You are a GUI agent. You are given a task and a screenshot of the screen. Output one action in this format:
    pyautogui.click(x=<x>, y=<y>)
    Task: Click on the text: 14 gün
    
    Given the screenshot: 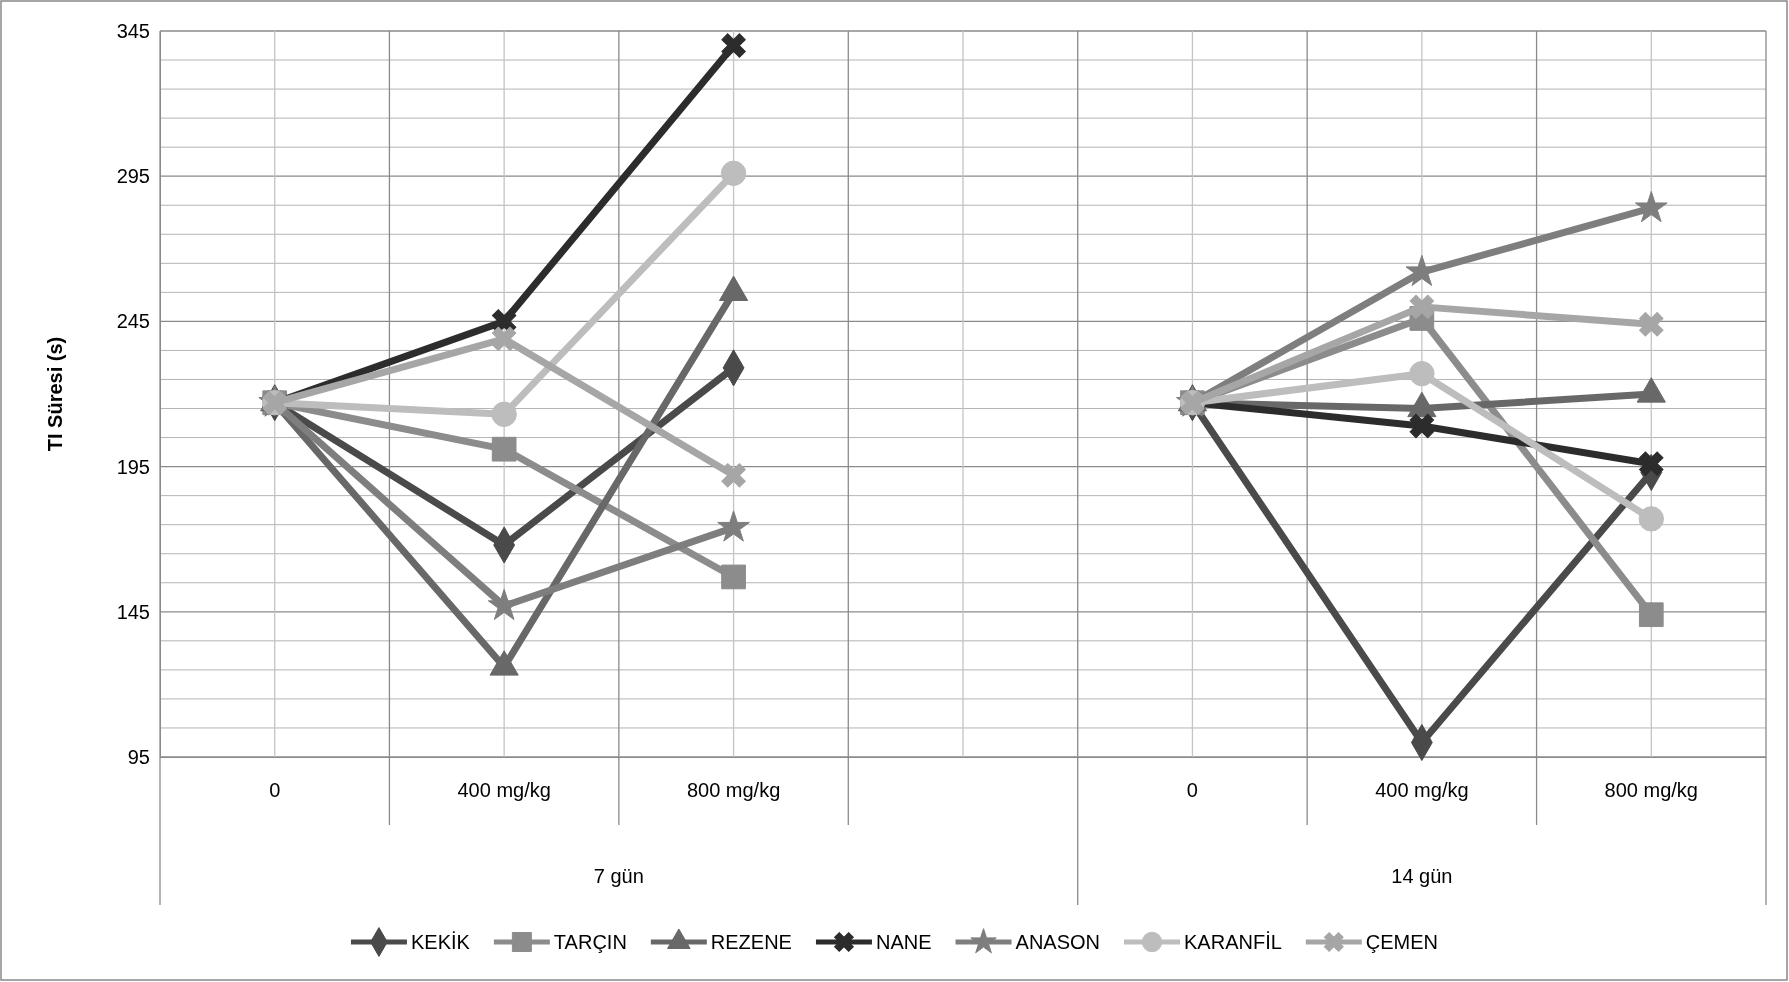 What is the action you would take?
    pyautogui.click(x=1422, y=876)
    